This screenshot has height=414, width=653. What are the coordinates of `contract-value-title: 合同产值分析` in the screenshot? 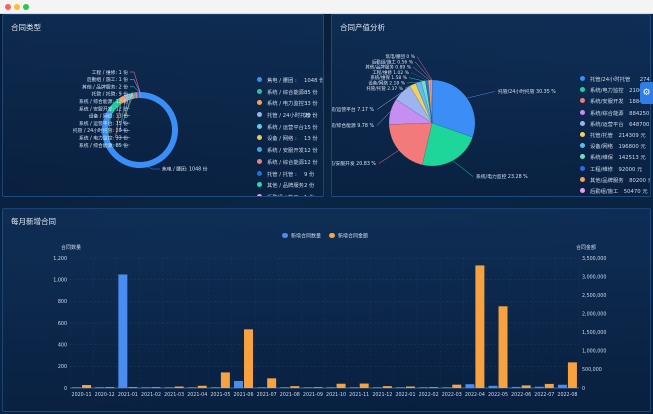 It's located at (362, 27).